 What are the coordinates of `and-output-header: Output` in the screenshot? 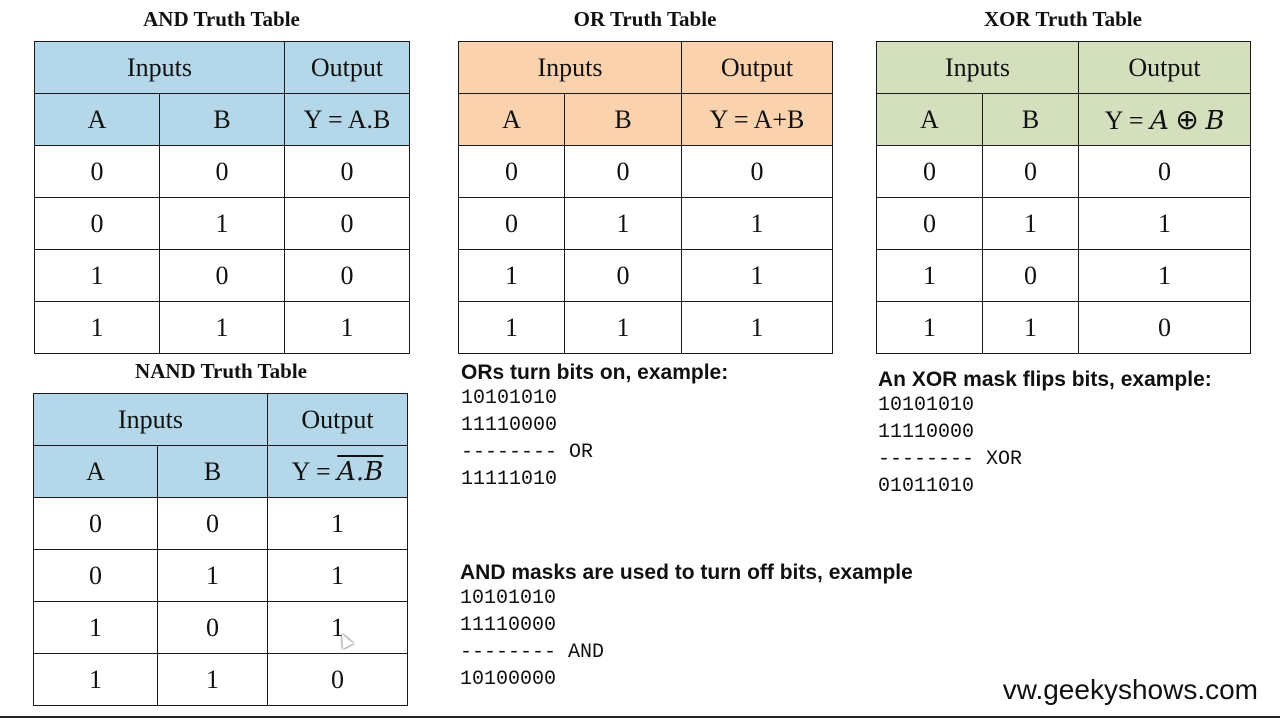 It's located at (347, 67).